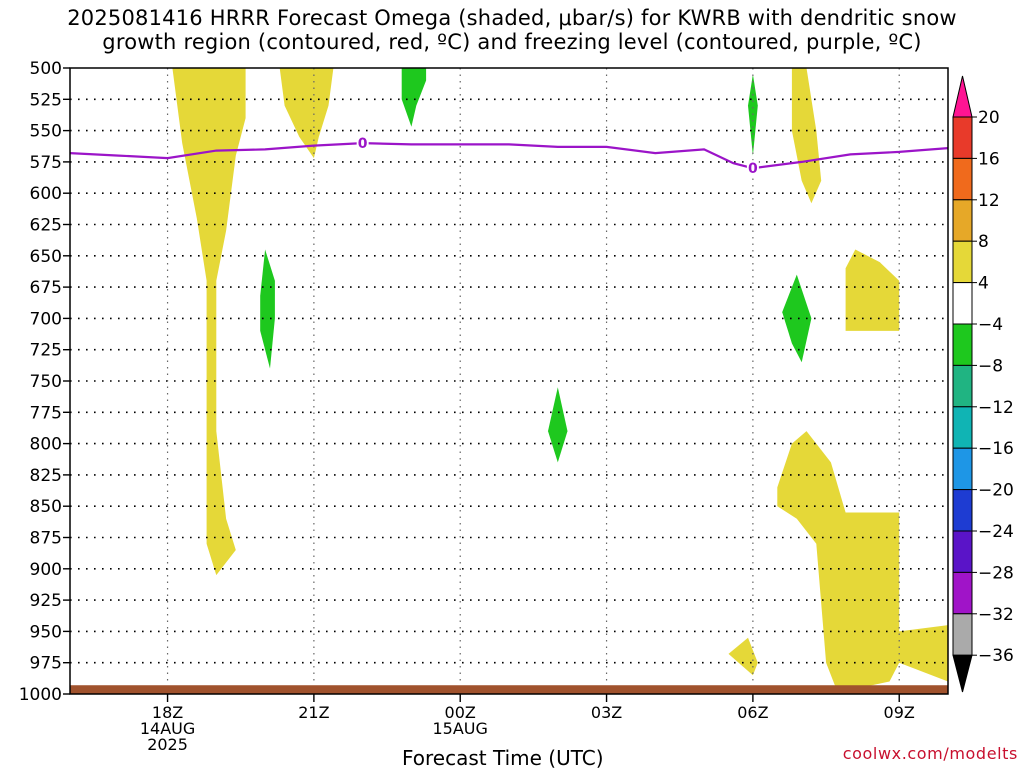  I want to click on x-tick-label: 15AUG, so click(460, 728).